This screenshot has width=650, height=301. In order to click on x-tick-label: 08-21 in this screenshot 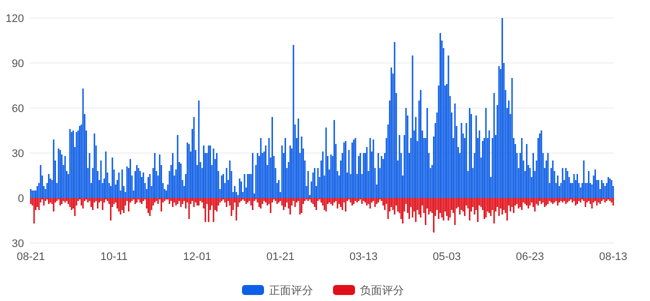, I will do `click(30, 257)`.